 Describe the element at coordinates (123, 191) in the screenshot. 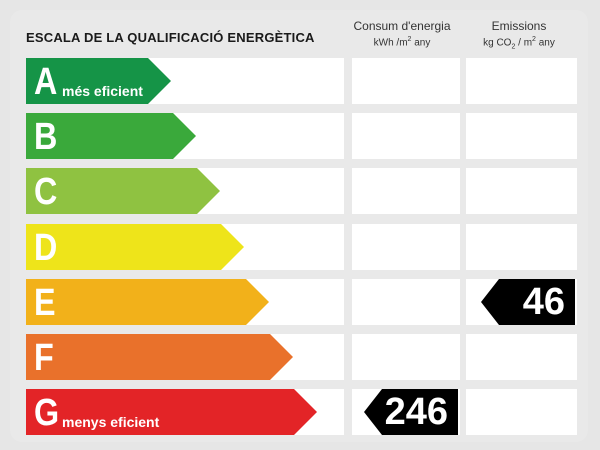

I see `rating-arrow-c` at that location.